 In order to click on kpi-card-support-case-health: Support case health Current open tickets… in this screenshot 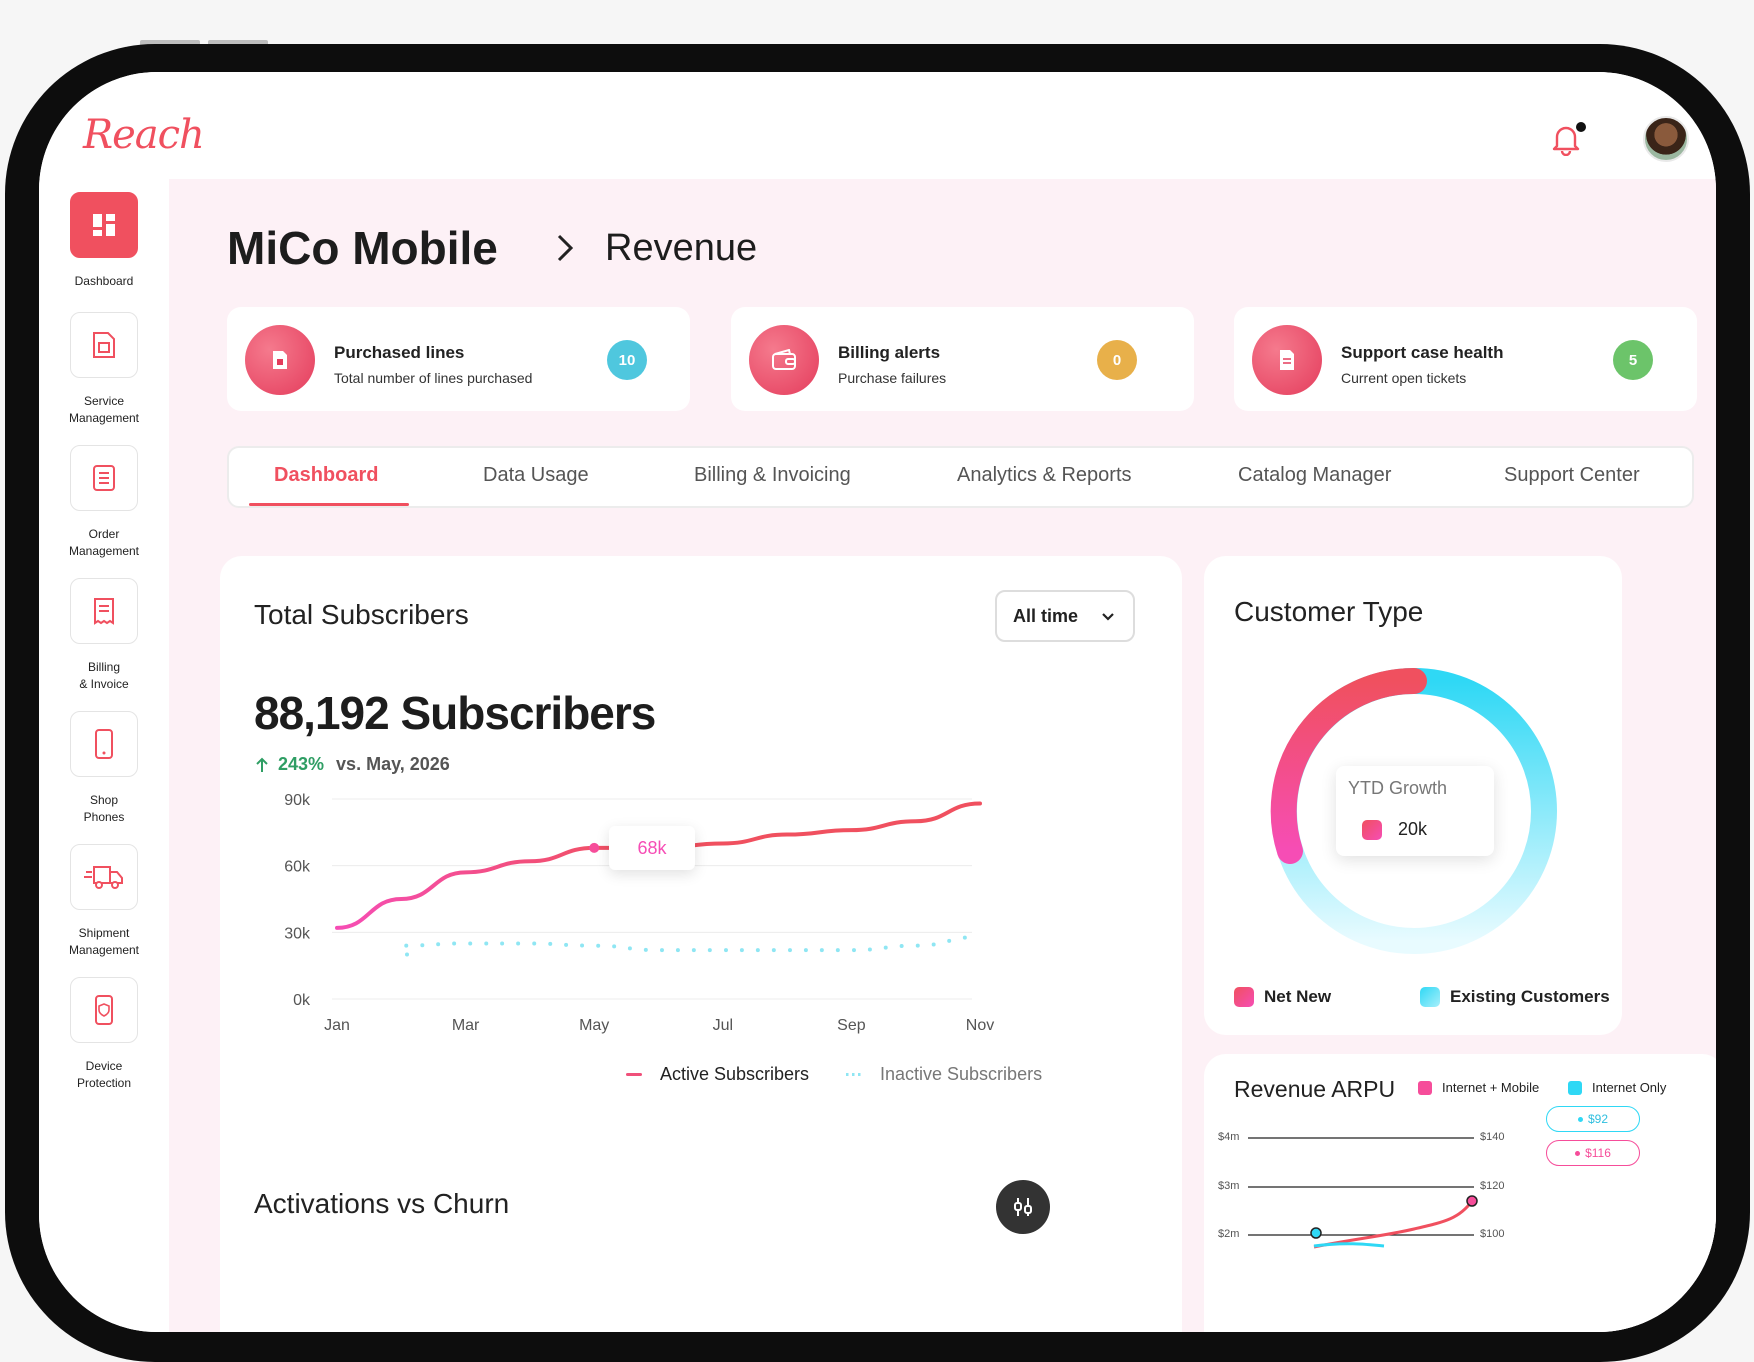, I will do `click(1465, 359)`.